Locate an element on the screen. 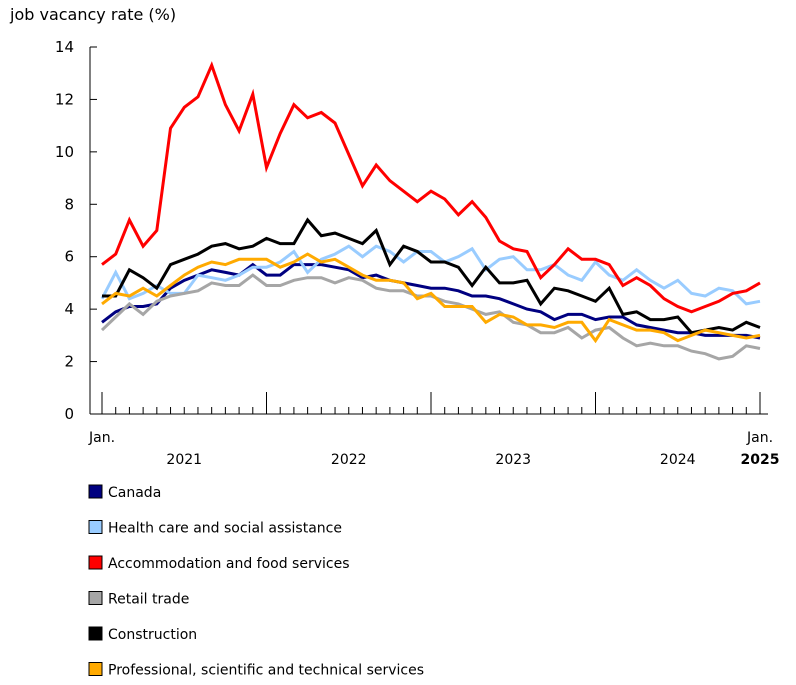  legend-label: Retail trade is located at coordinates (148, 600).